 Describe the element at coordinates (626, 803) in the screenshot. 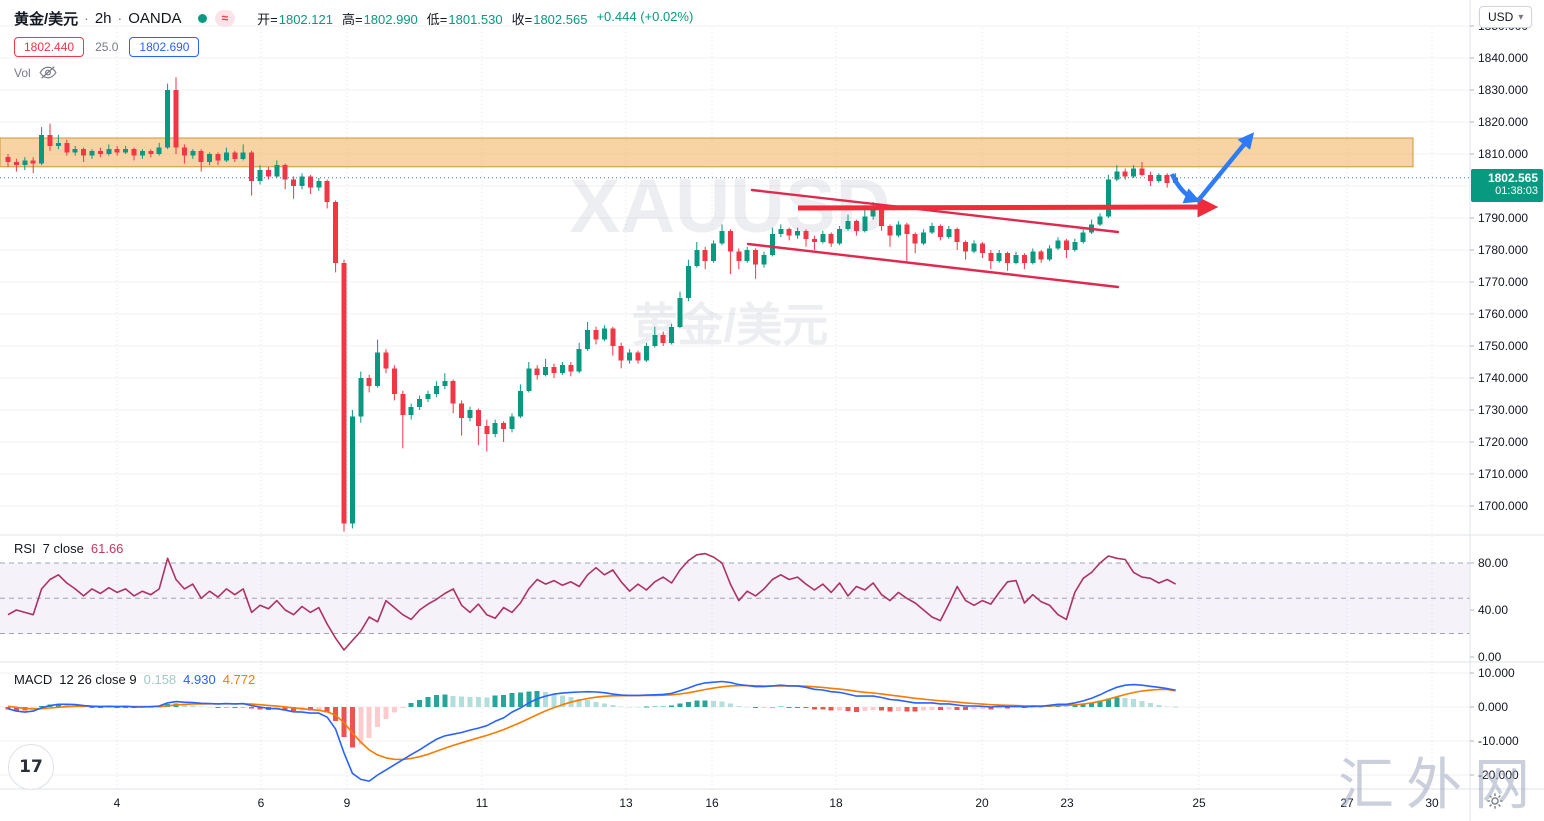

I see `time-tick-label: 13` at that location.